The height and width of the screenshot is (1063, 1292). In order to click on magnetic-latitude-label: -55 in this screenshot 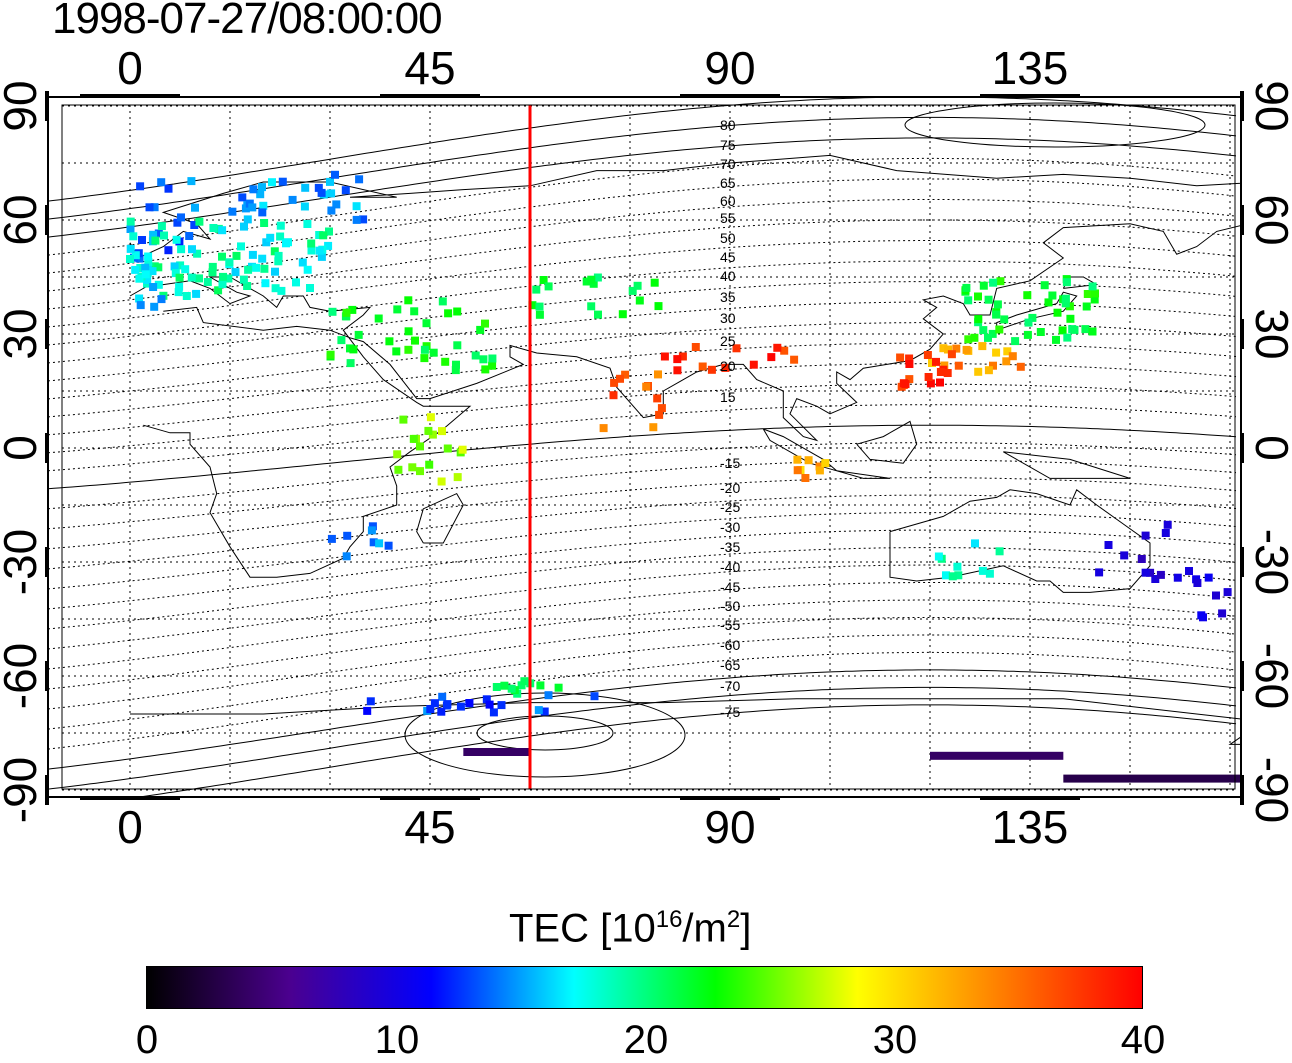, I will do `click(730, 625)`.